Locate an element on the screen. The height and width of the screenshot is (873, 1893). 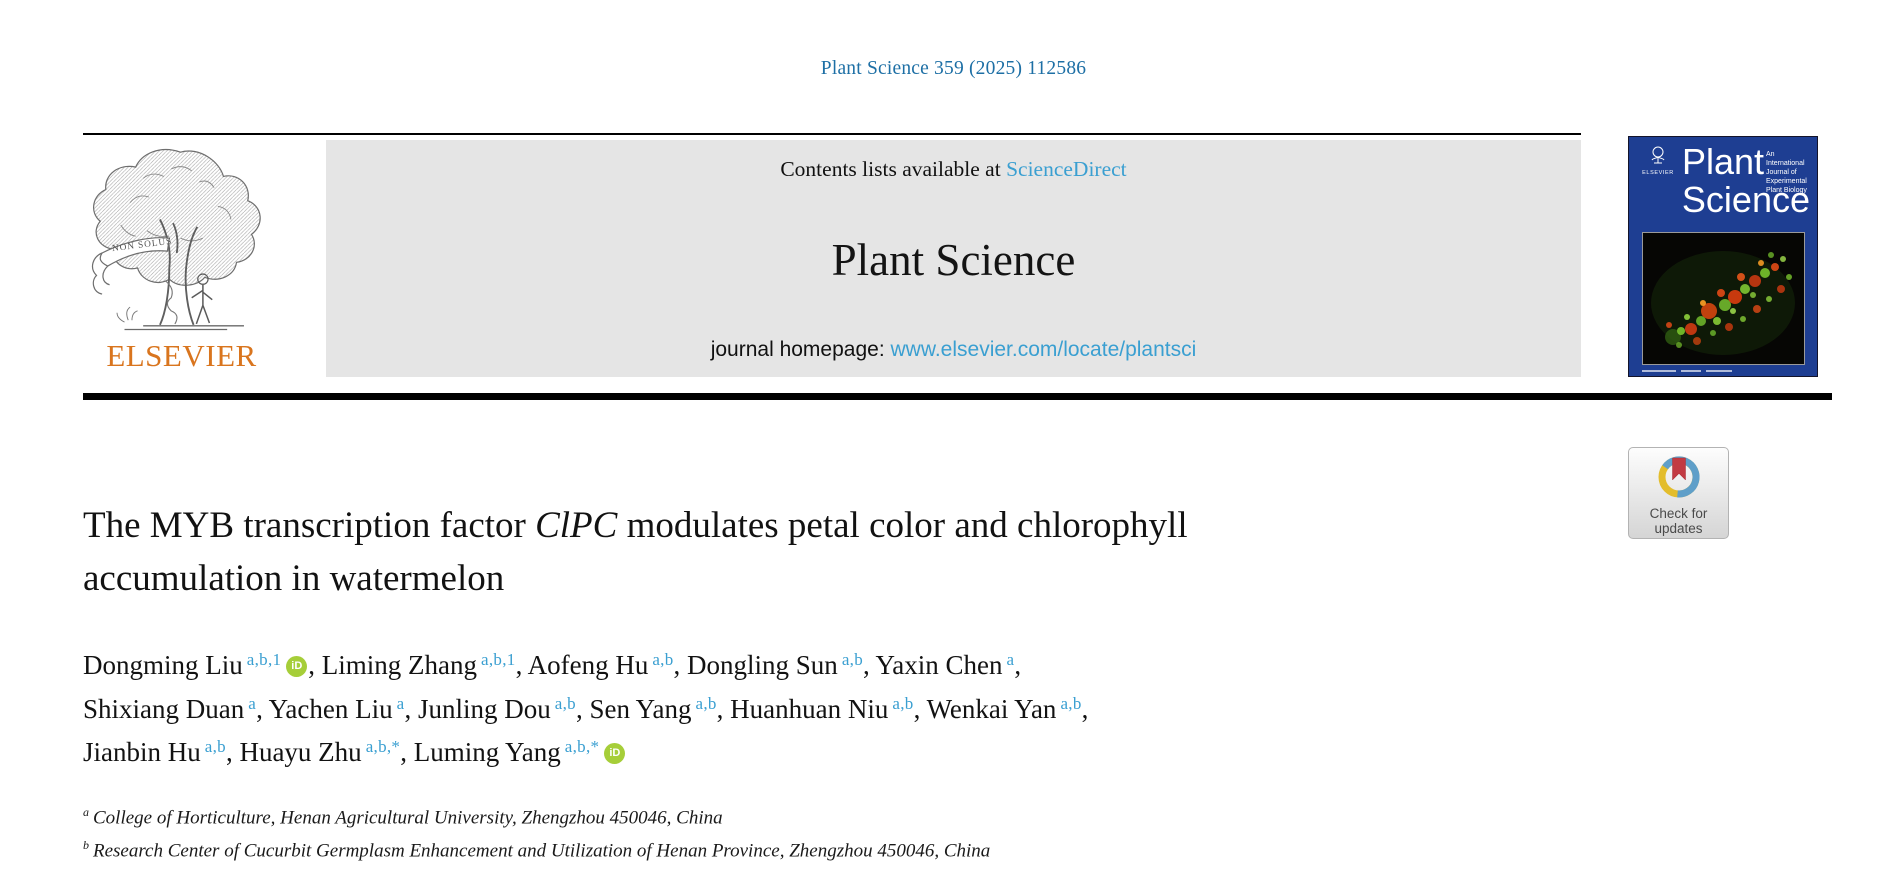
header-top-rule is located at coordinates (832, 134).